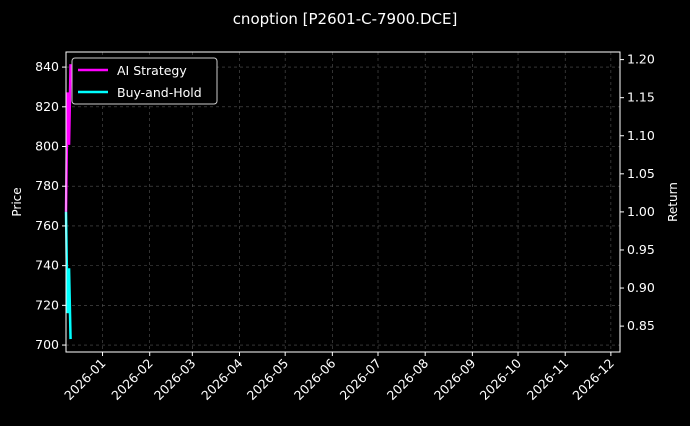 Image resolution: width=690 pixels, height=426 pixels. Describe the element at coordinates (637, 192) in the screenshot. I see `right-axis: 0.85 0.90 0.95 1.00 1.05 1.10 1.15 1.20` at that location.